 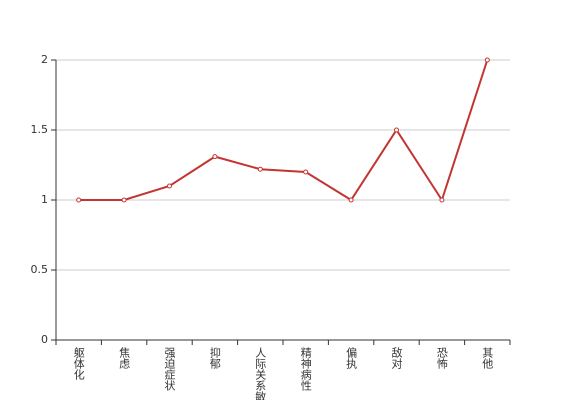 What do you see at coordinates (169, 369) in the screenshot?
I see `x-tick-label: 强迫症状` at bounding box center [169, 369].